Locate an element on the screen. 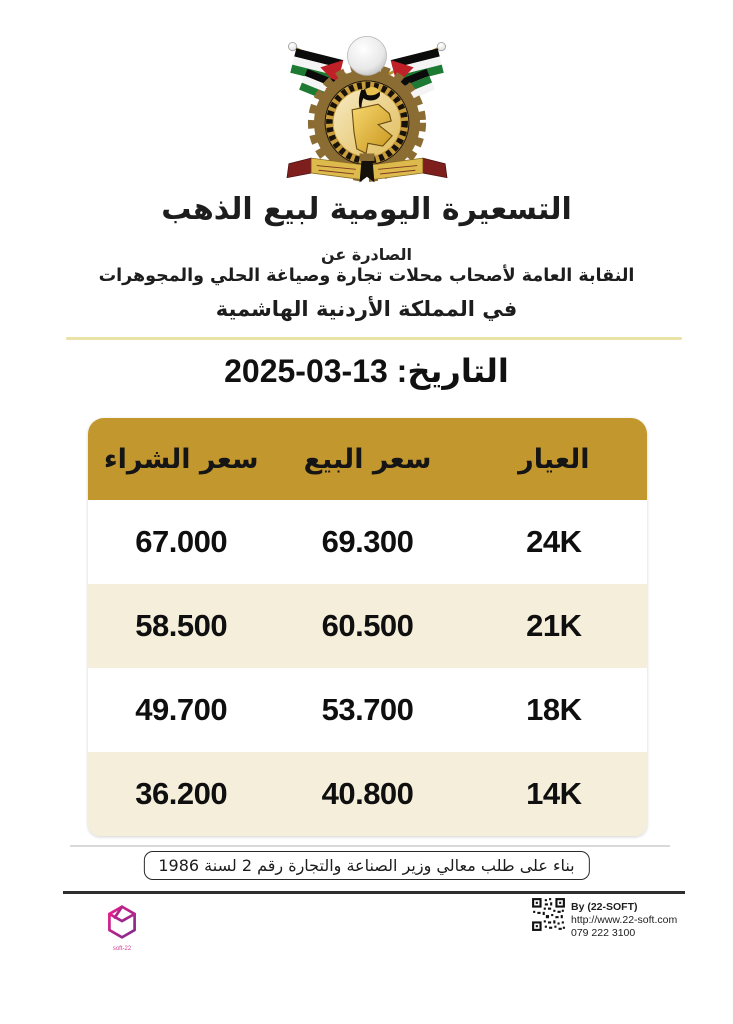 The height and width of the screenshot is (1024, 733). gold-divider is located at coordinates (374, 338).